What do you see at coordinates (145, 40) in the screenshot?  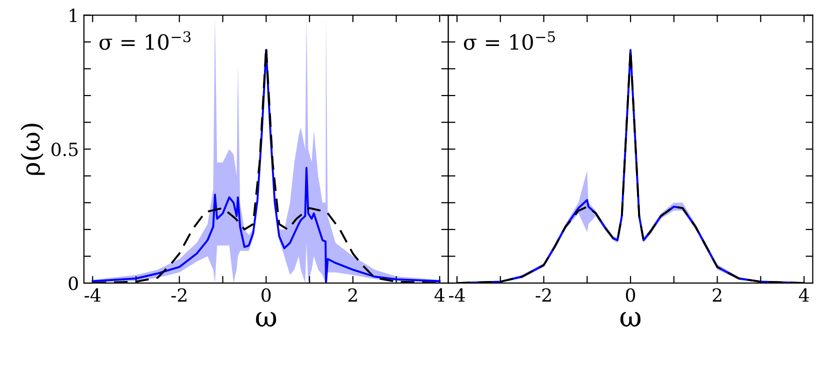 I see `annotation: σ = 10$^{−3}$` at bounding box center [145, 40].